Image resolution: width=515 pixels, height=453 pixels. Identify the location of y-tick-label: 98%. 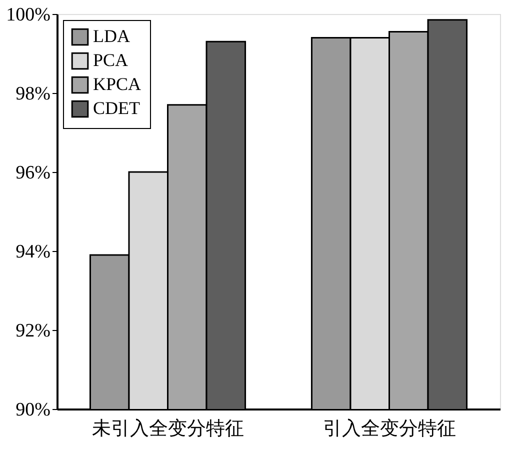
(33, 94).